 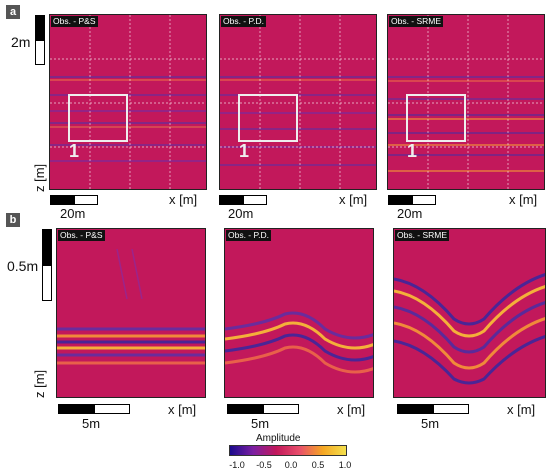 I want to click on colorbar-tick: -1.0, so click(x=237, y=465).